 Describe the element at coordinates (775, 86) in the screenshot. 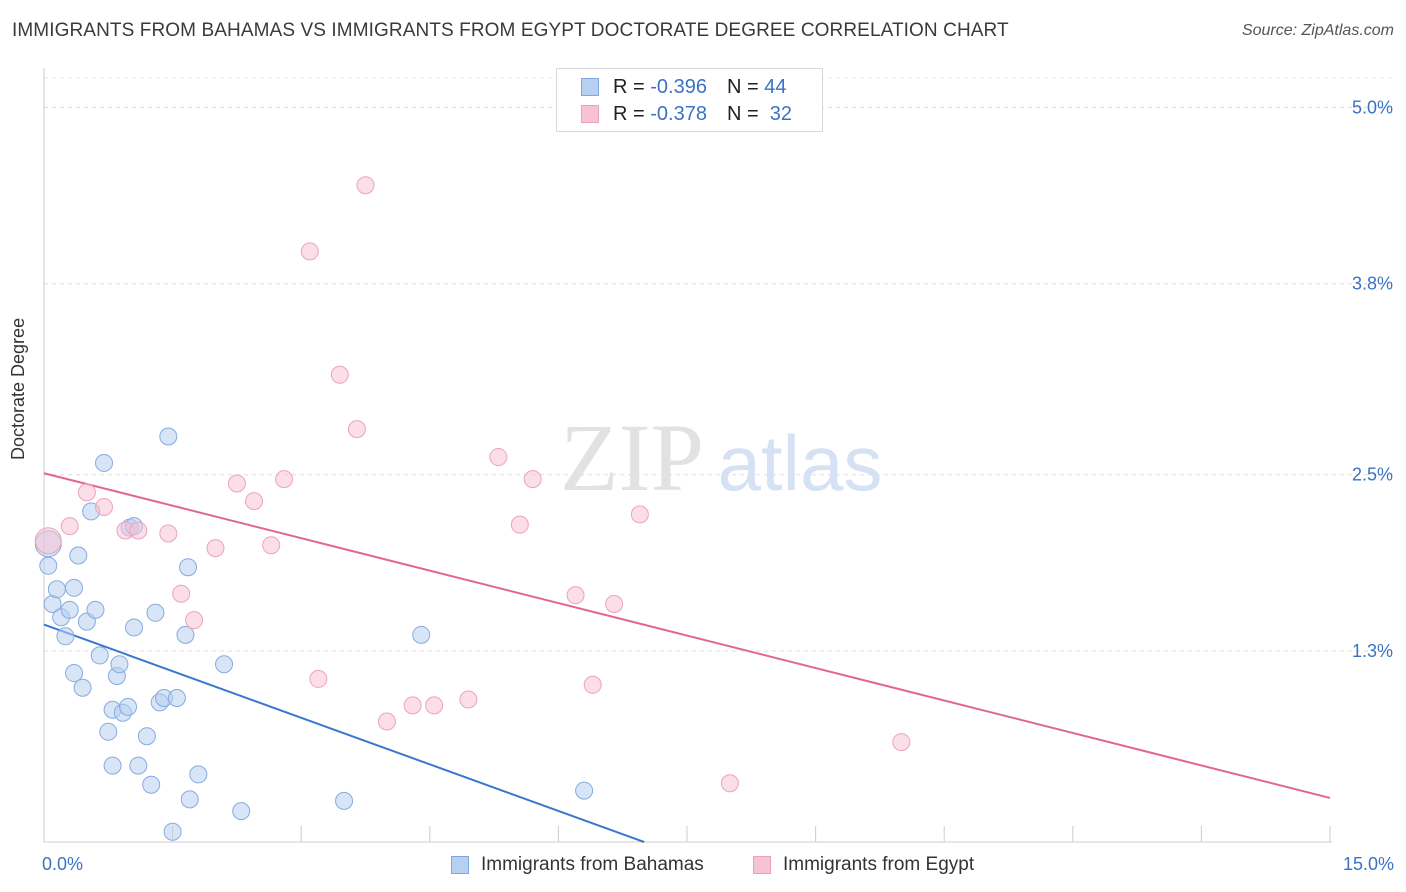

I see `legend-n-value: 44` at that location.